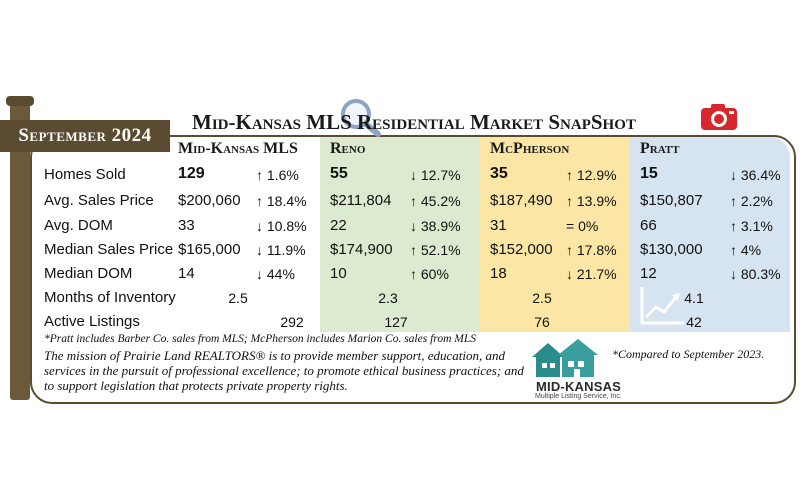 The width and height of the screenshot is (800, 500). Describe the element at coordinates (400, 234) in the screenshot. I see `reno-column-bg` at that location.